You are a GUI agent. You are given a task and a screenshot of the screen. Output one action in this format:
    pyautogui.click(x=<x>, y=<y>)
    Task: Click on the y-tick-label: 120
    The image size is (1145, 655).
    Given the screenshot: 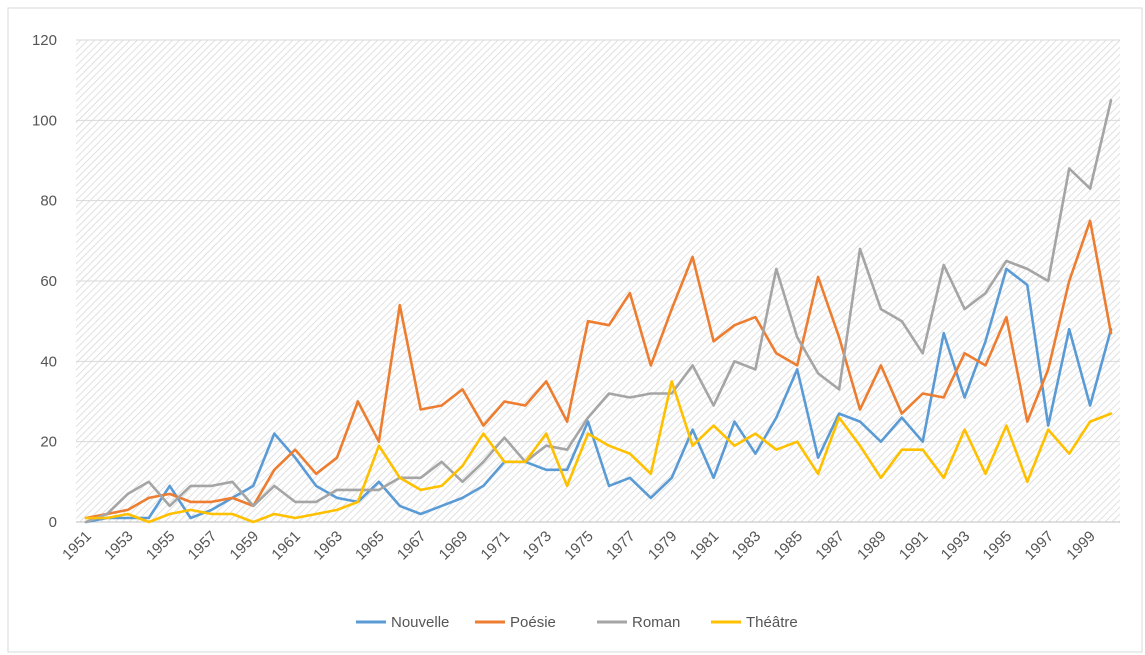 What is the action you would take?
    pyautogui.click(x=44, y=40)
    